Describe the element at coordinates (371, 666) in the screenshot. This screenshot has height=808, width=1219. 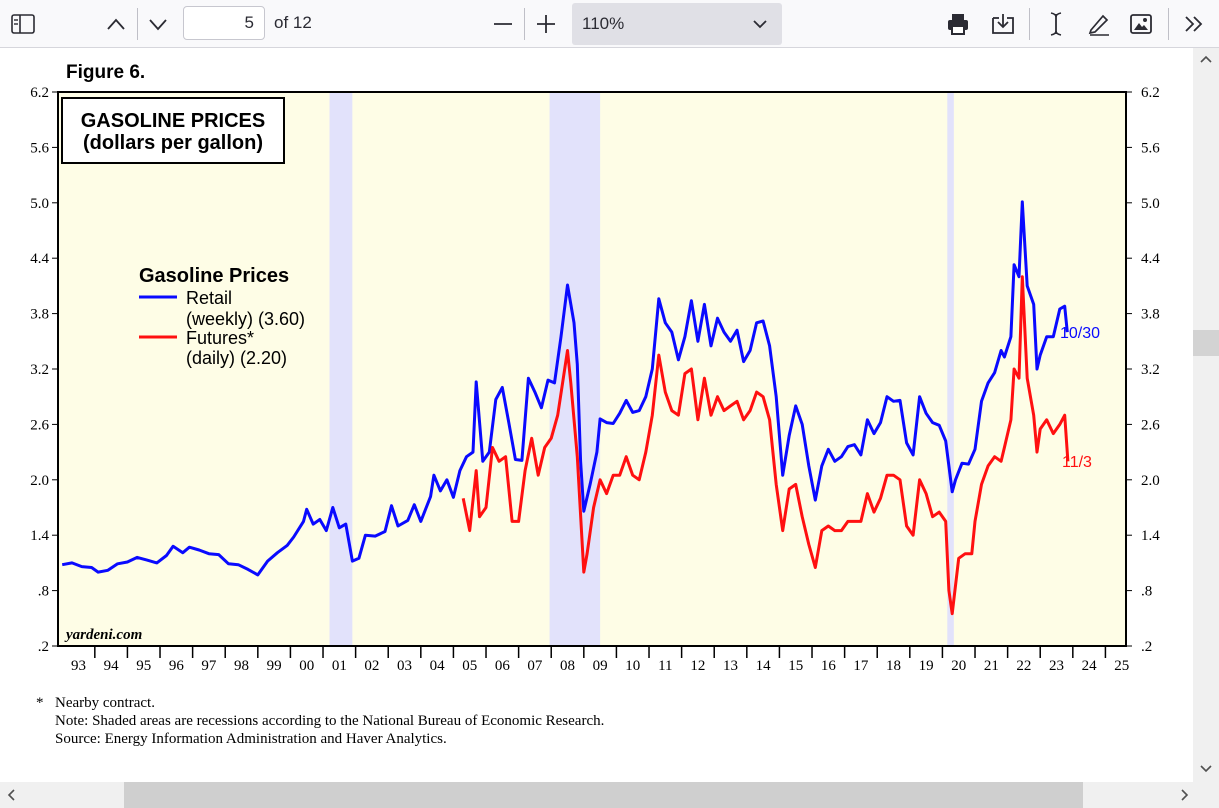
I see `x-tick-label: 02` at that location.